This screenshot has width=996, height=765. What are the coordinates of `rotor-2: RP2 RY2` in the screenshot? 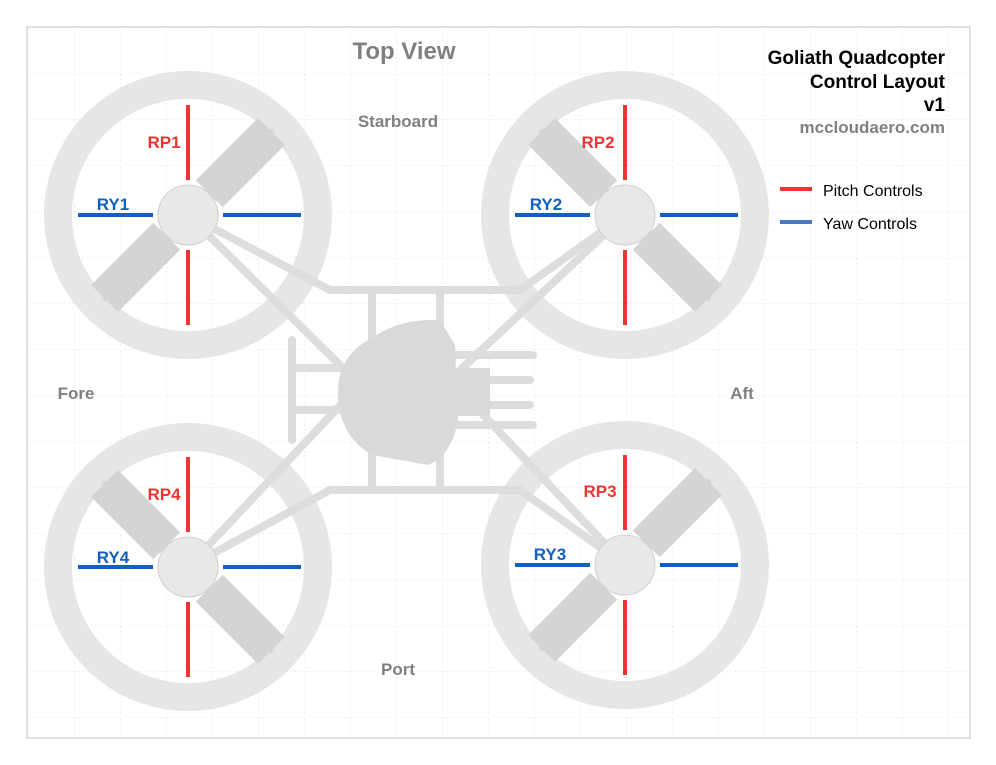 It's located at (626, 215).